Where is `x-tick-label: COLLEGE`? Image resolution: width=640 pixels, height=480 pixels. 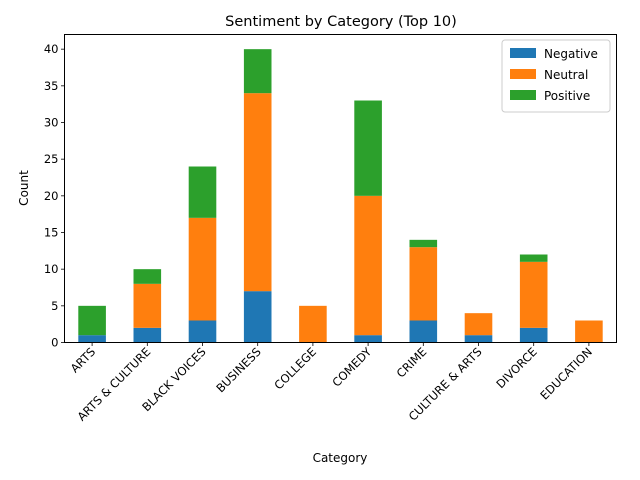
x-tick-label: COLLEGE is located at coordinates (295, 369).